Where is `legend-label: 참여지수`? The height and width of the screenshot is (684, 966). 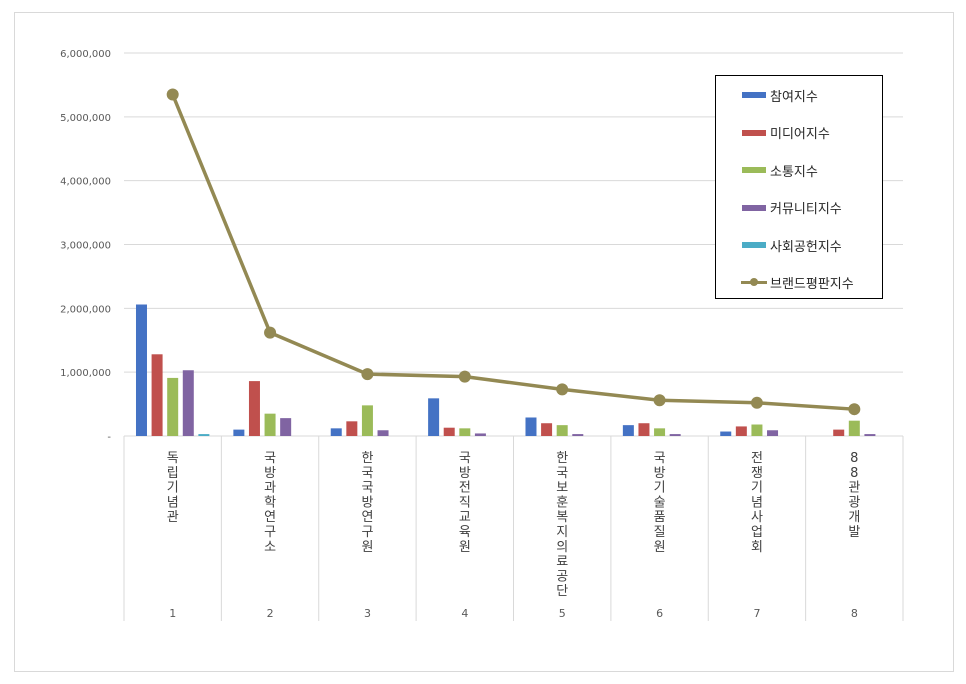 legend-label: 참여지수 is located at coordinates (794, 97).